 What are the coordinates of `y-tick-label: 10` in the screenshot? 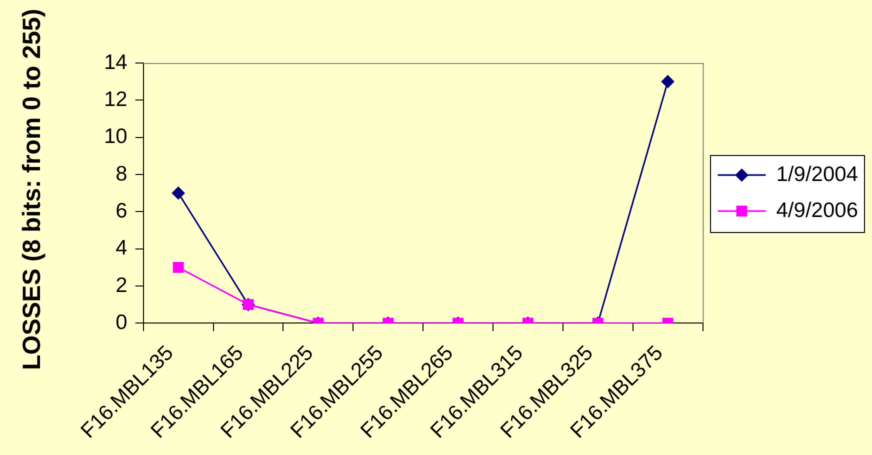 It's located at (116, 136).